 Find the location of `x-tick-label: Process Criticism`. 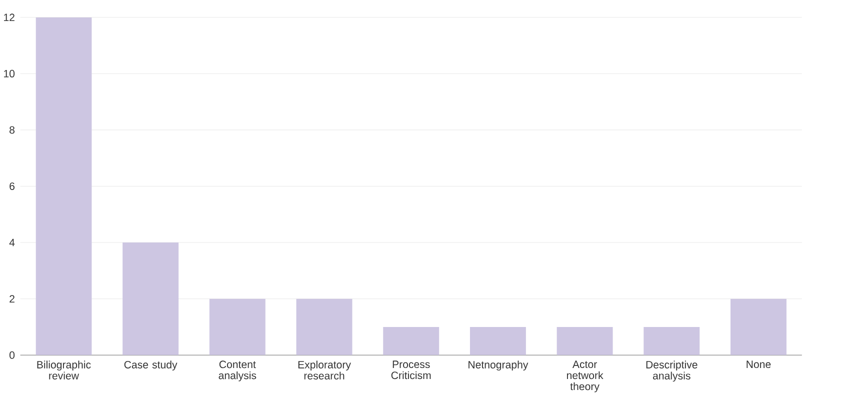

x-tick-label: Process Criticism is located at coordinates (411, 369).